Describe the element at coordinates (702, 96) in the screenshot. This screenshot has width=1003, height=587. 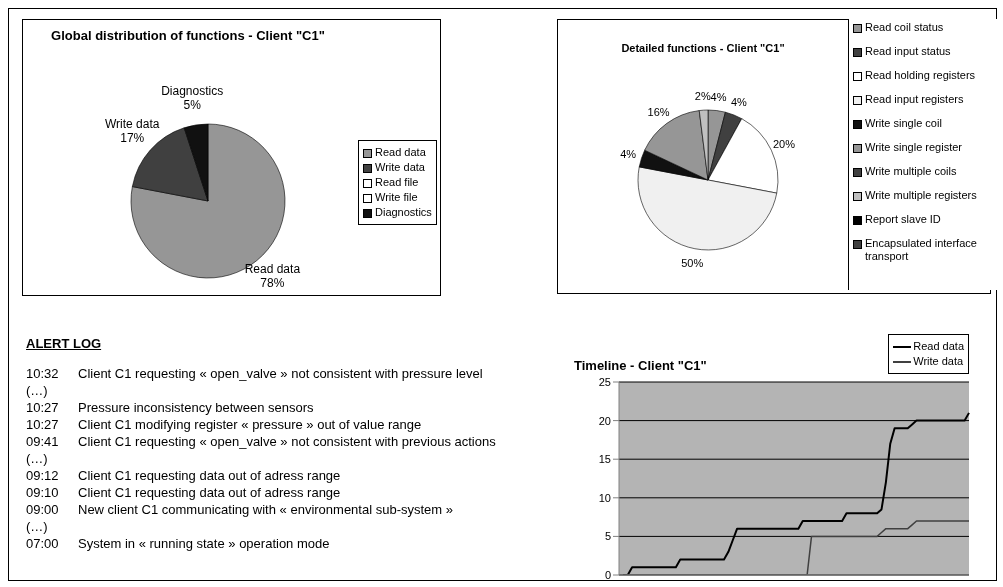
I see `data-label: 2%` at that location.